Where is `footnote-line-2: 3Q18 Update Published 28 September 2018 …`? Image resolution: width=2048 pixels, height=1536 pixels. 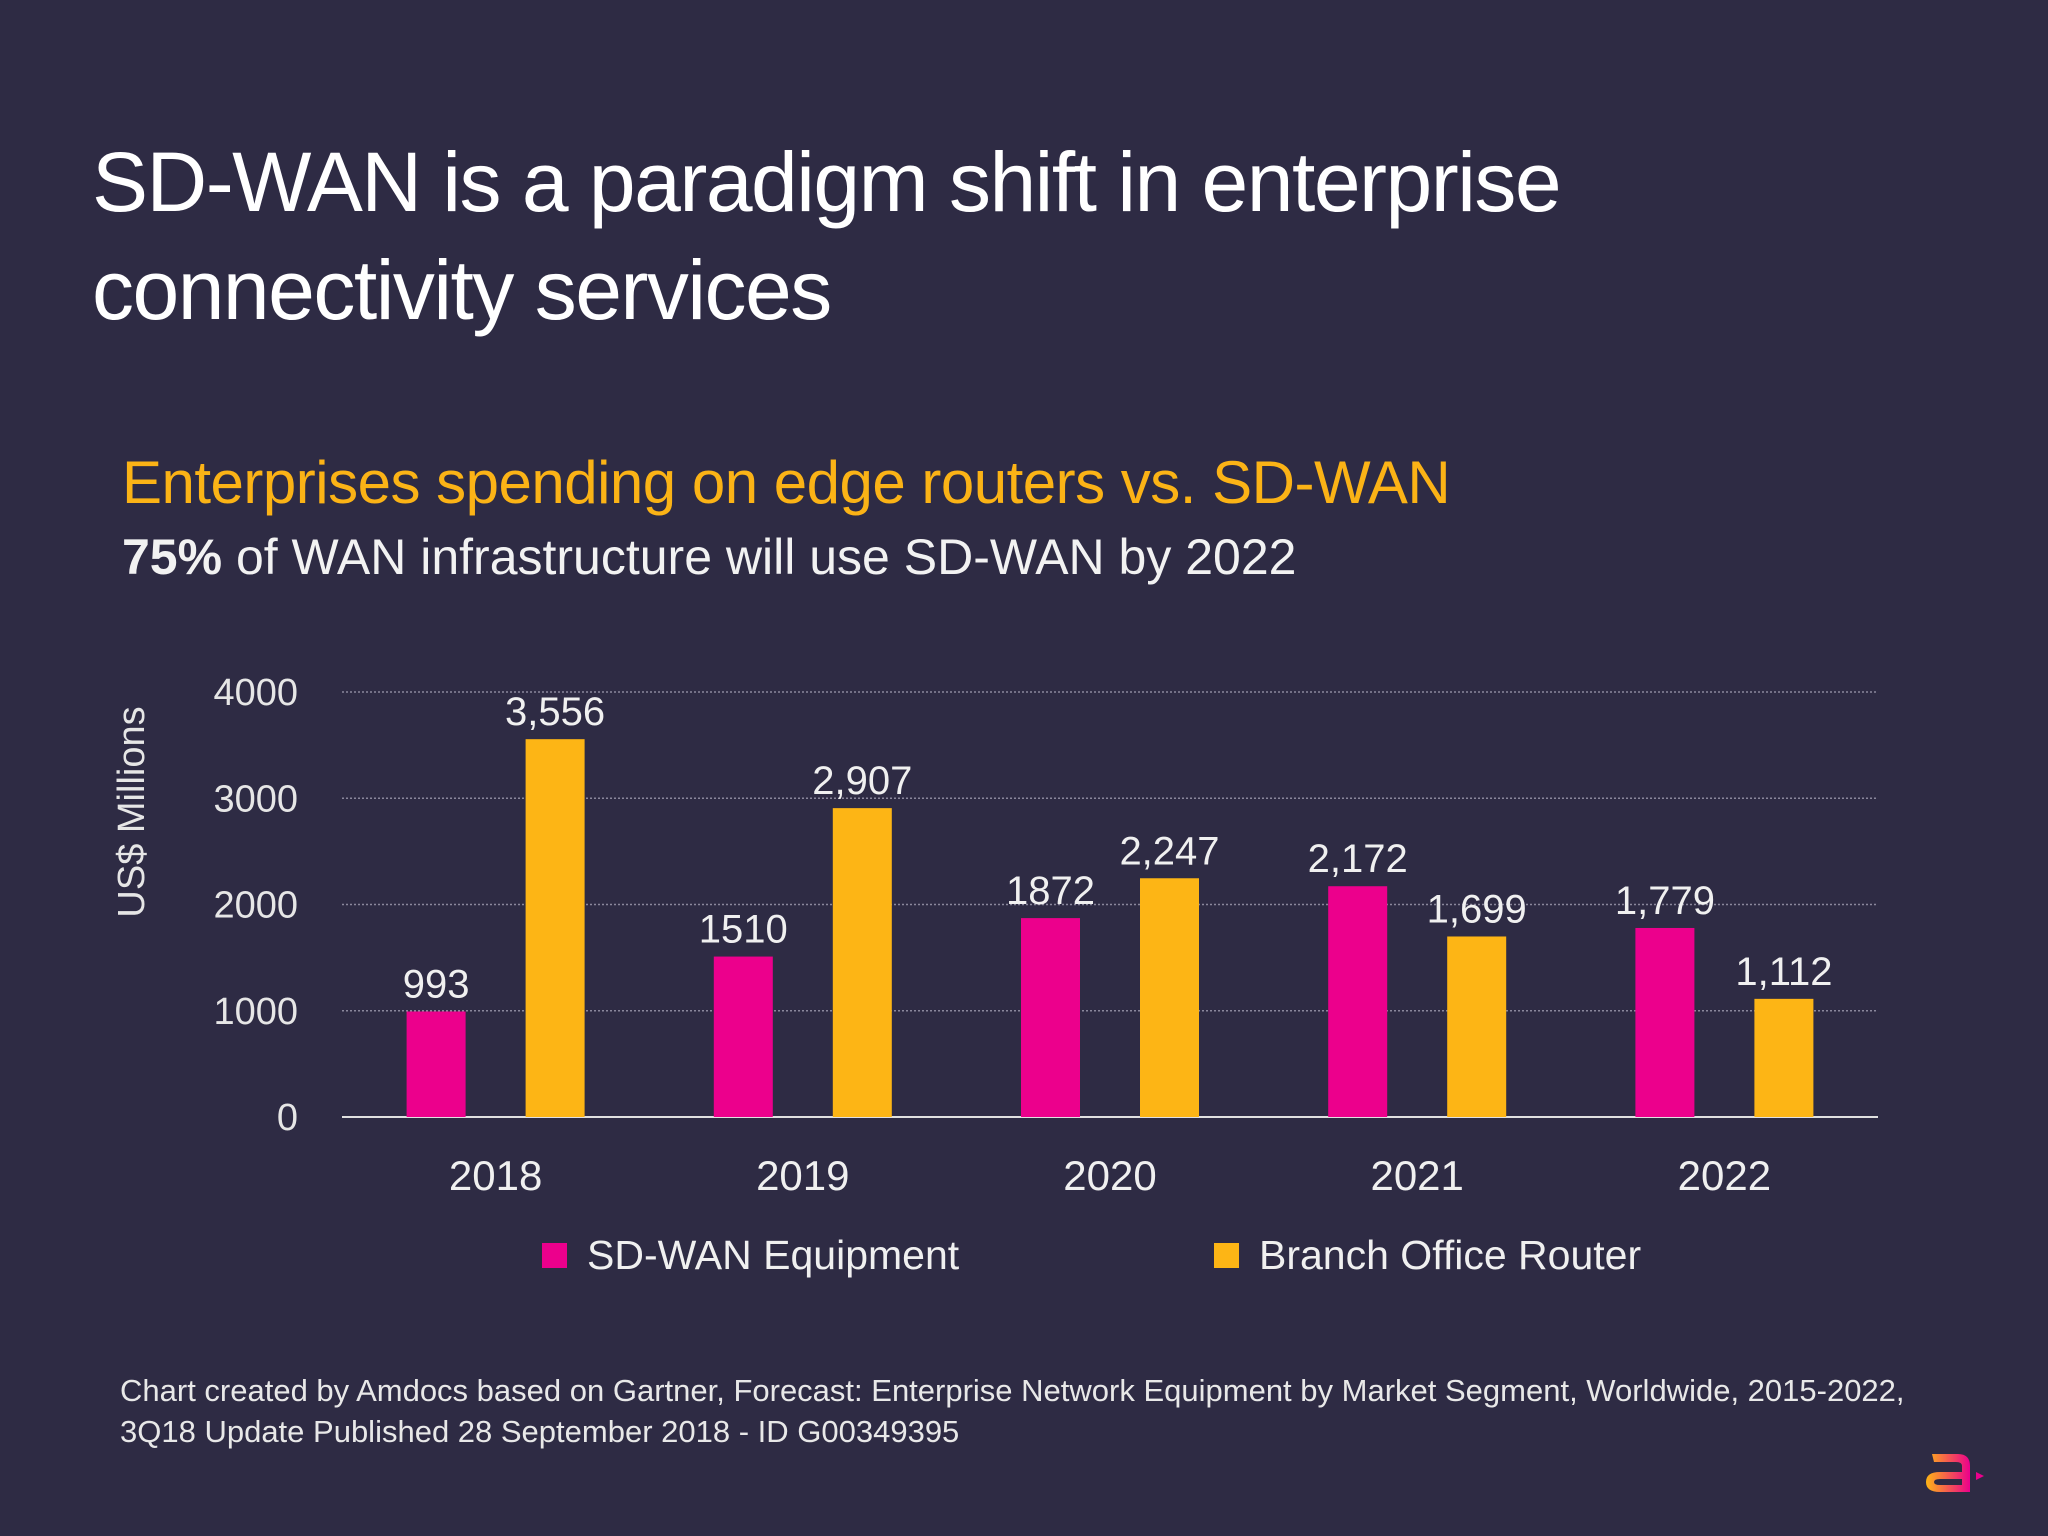 footnote-line-2: 3Q18 Update Published 28 September 2018 … is located at coordinates (540, 1431).